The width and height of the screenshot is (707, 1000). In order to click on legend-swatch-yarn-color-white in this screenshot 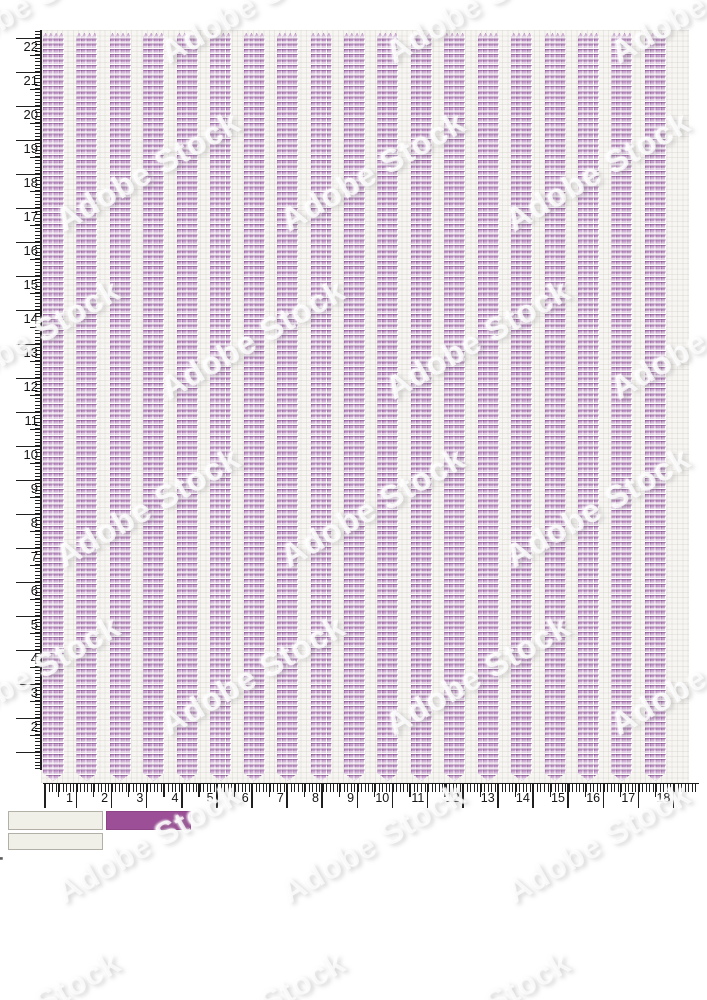, I will do `click(55, 820)`.